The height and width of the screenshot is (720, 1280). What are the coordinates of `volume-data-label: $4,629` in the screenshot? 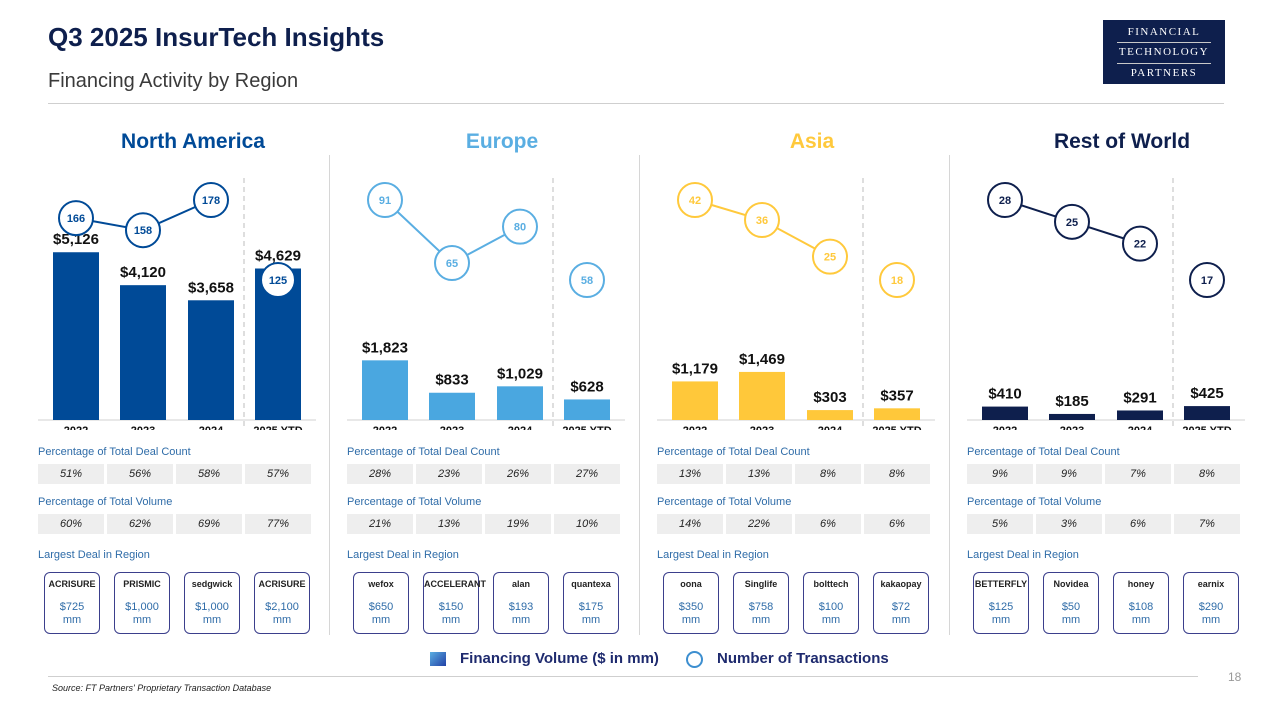 It's located at (278, 256).